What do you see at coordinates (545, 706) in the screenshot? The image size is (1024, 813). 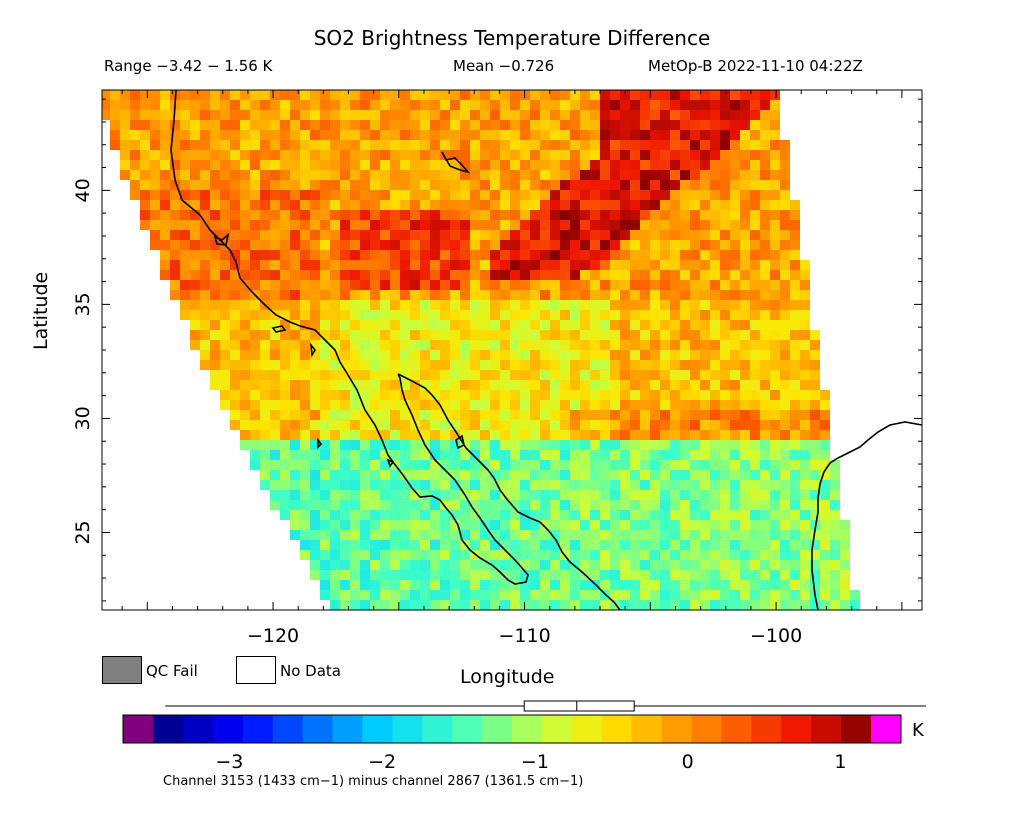 I see `boxplot` at bounding box center [545, 706].